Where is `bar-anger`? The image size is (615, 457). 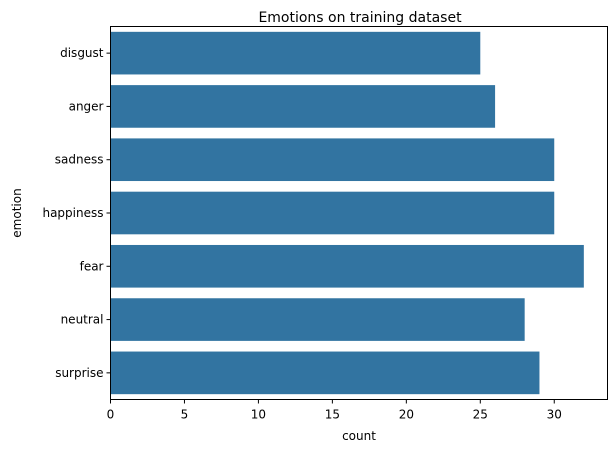 bar-anger is located at coordinates (303, 106).